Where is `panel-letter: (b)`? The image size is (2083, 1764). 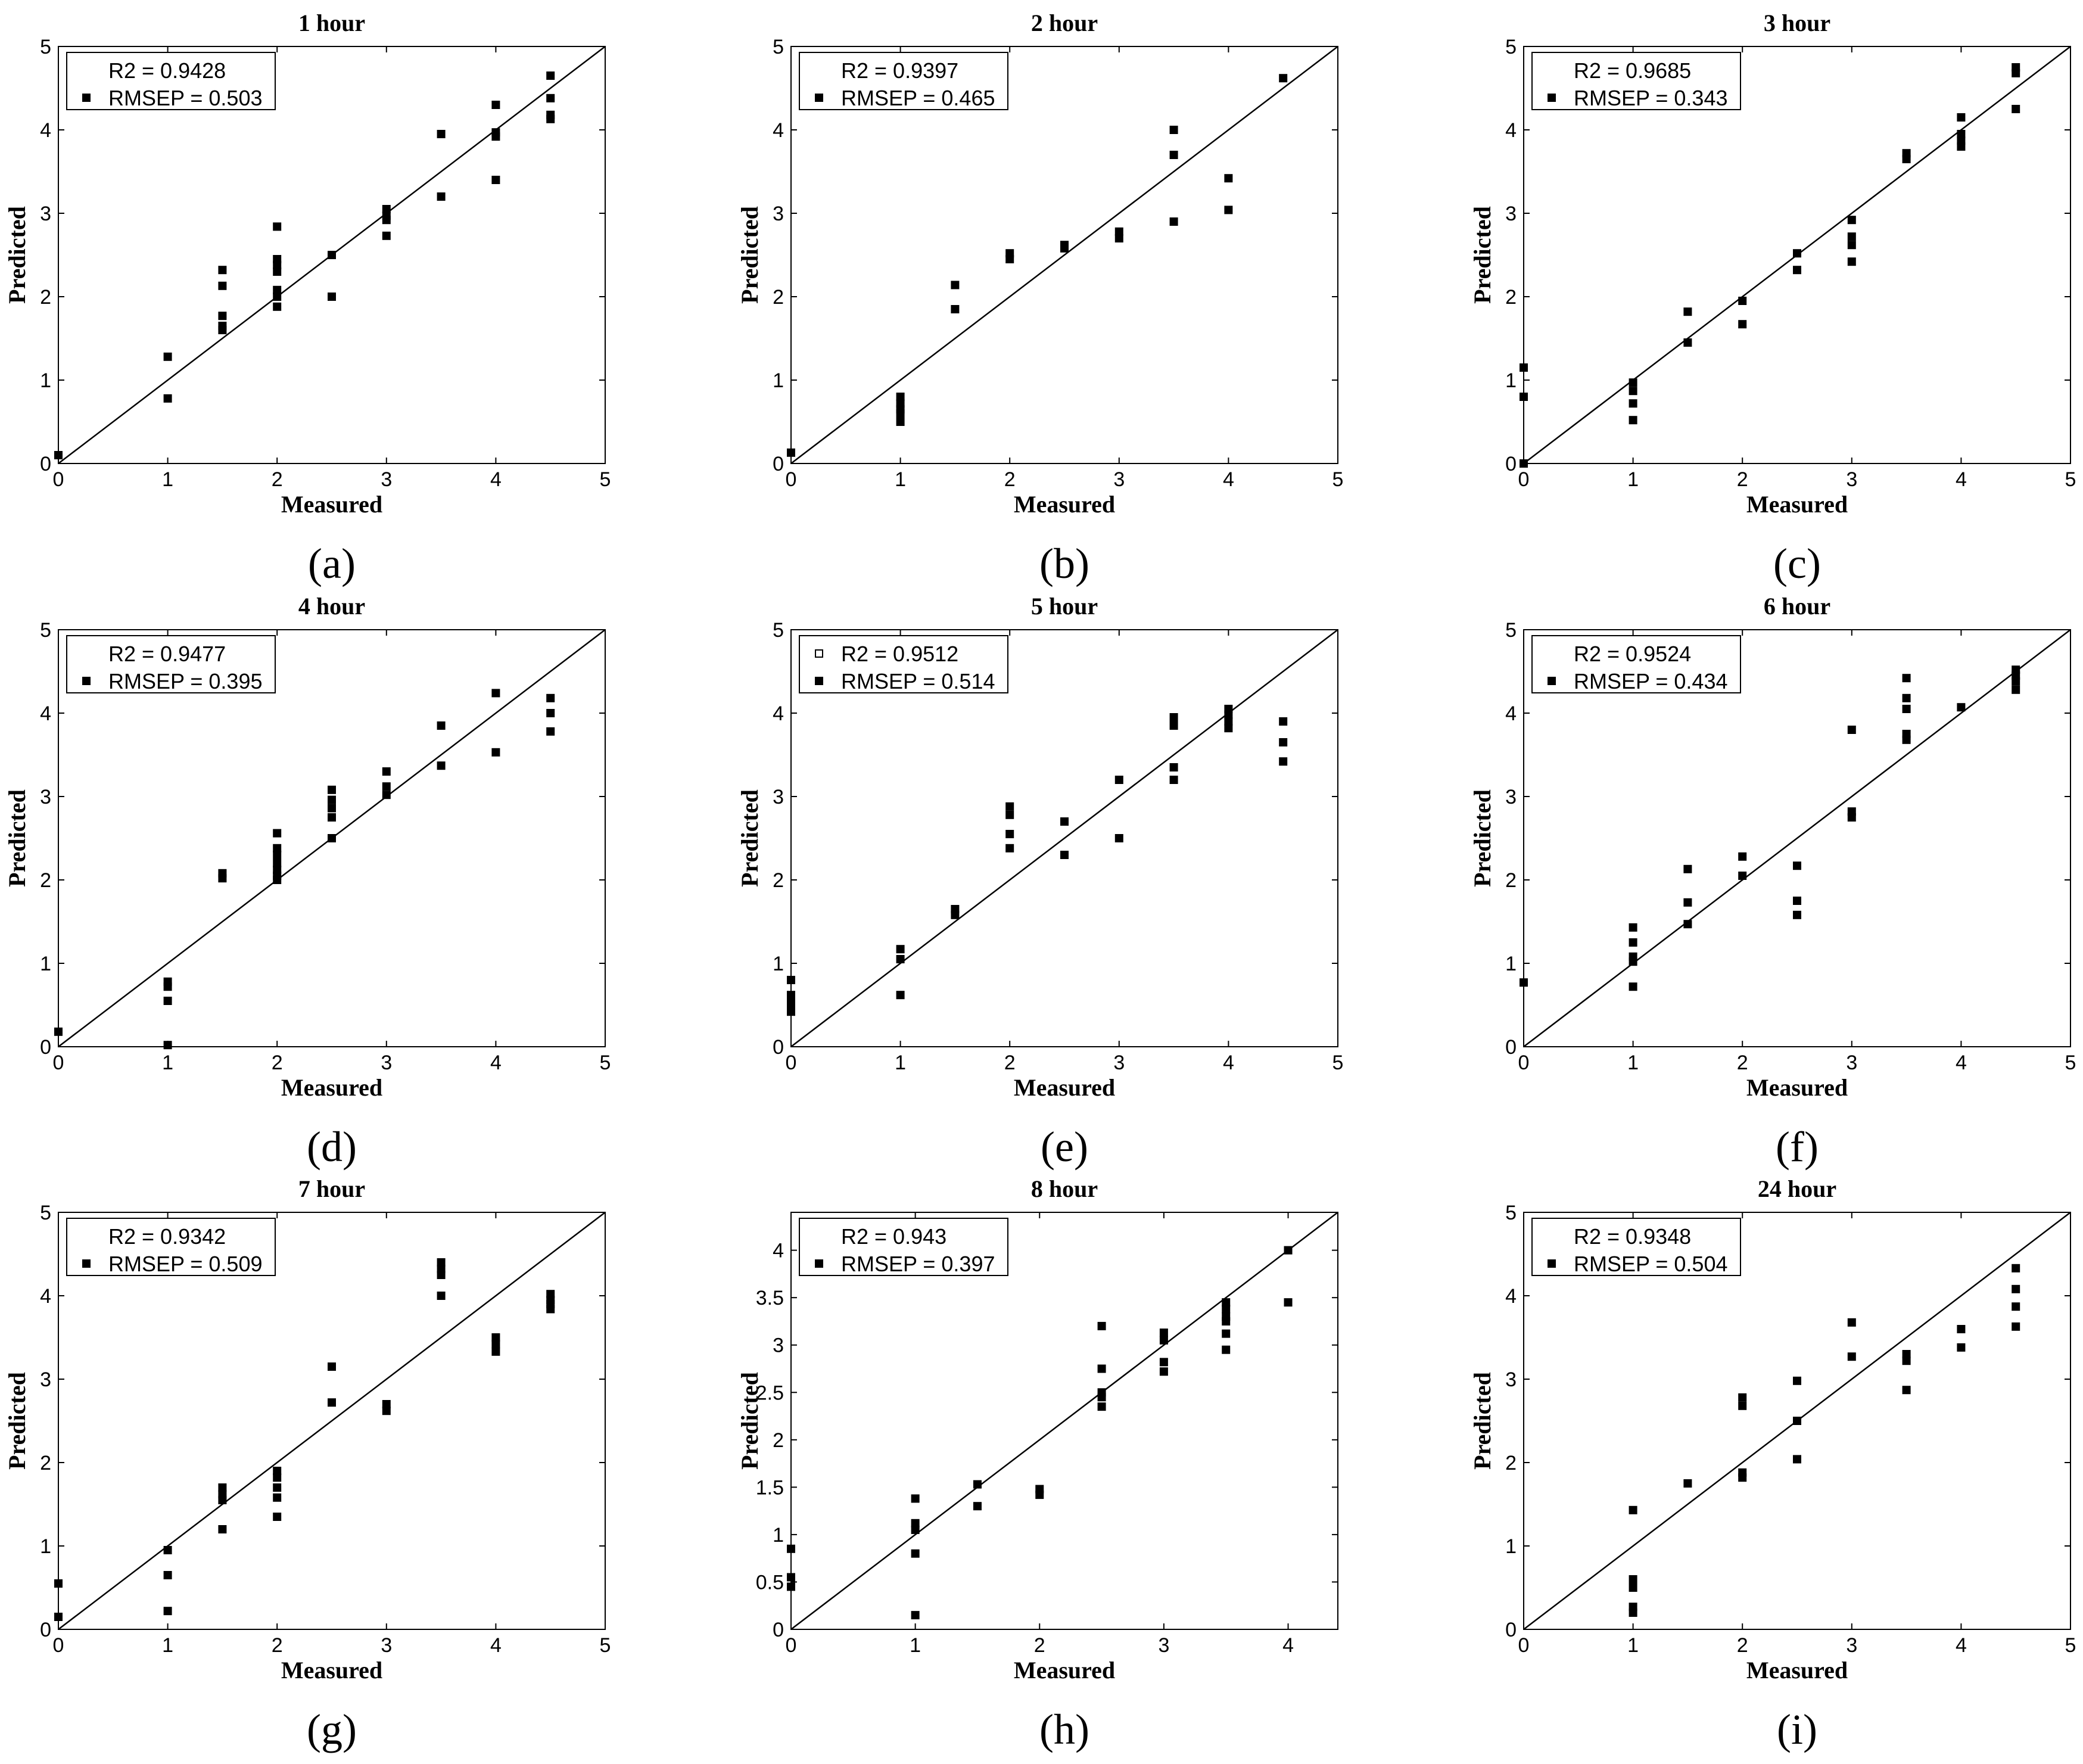 panel-letter: (b) is located at coordinates (1064, 563).